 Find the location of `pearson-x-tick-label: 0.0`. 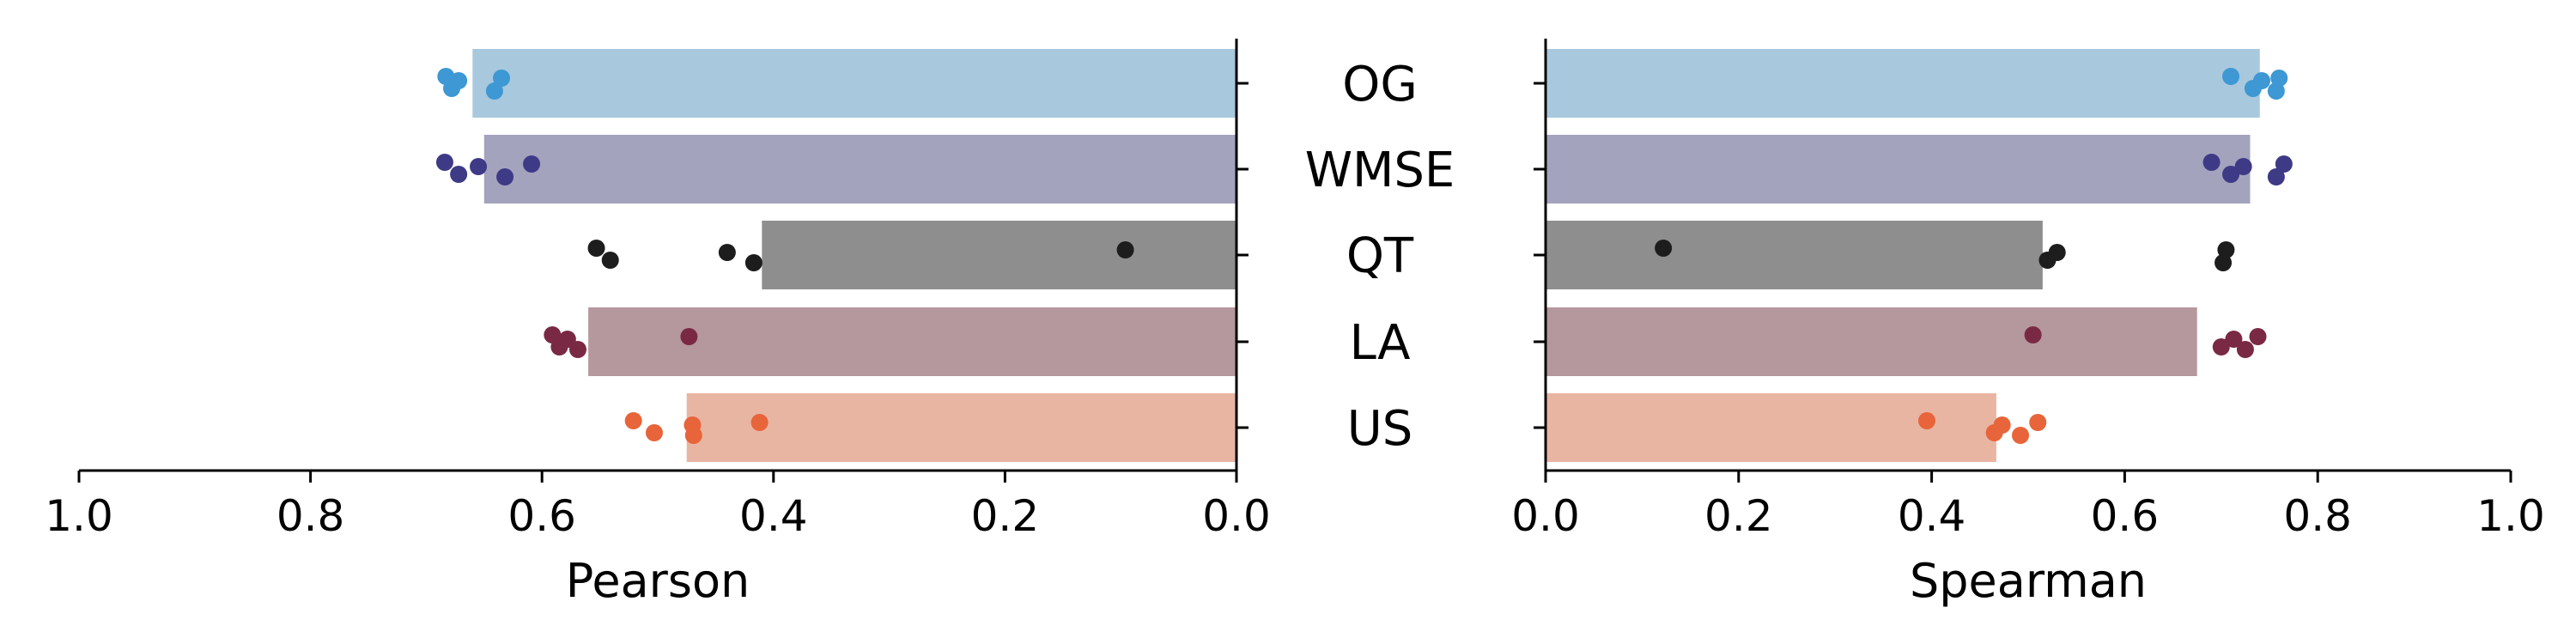

pearson-x-tick-label: 0.0 is located at coordinates (1236, 516).